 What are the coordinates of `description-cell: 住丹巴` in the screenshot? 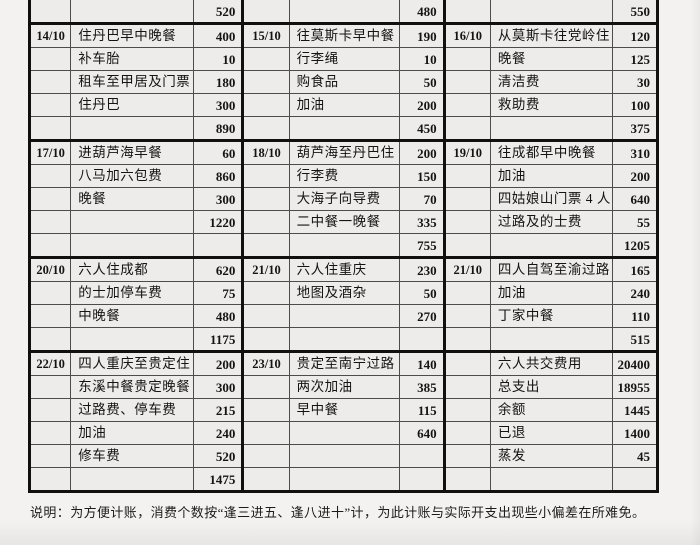 It's located at (132, 105).